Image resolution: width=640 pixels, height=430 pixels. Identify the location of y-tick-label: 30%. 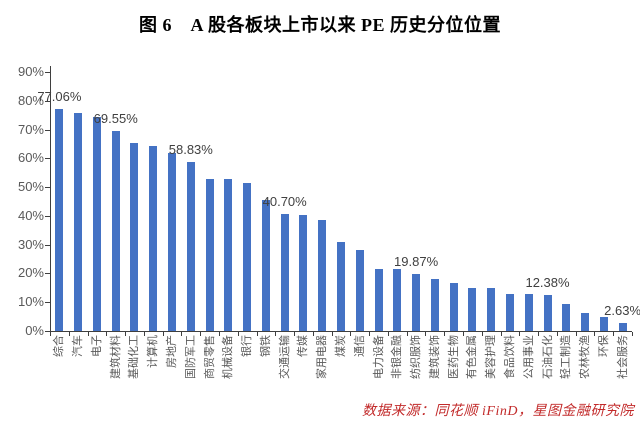
(30, 244).